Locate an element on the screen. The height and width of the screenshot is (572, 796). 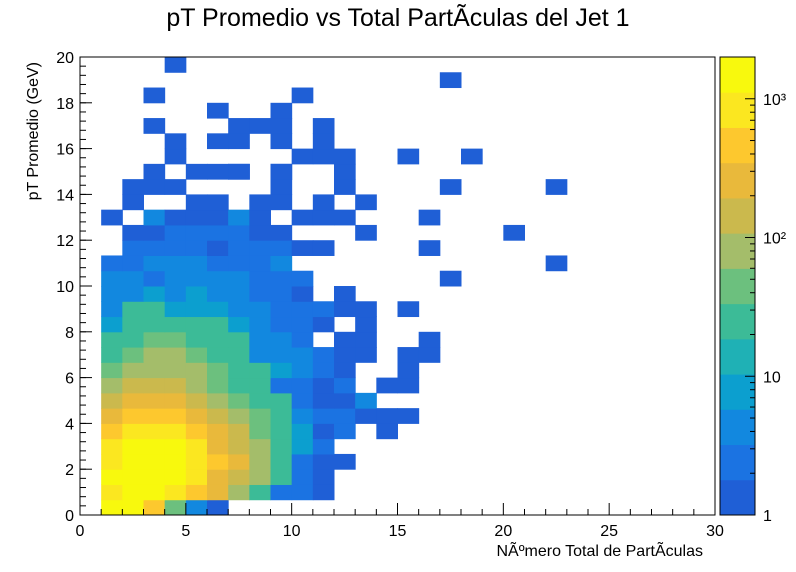
y-tick-label: 14 is located at coordinates (65, 195).